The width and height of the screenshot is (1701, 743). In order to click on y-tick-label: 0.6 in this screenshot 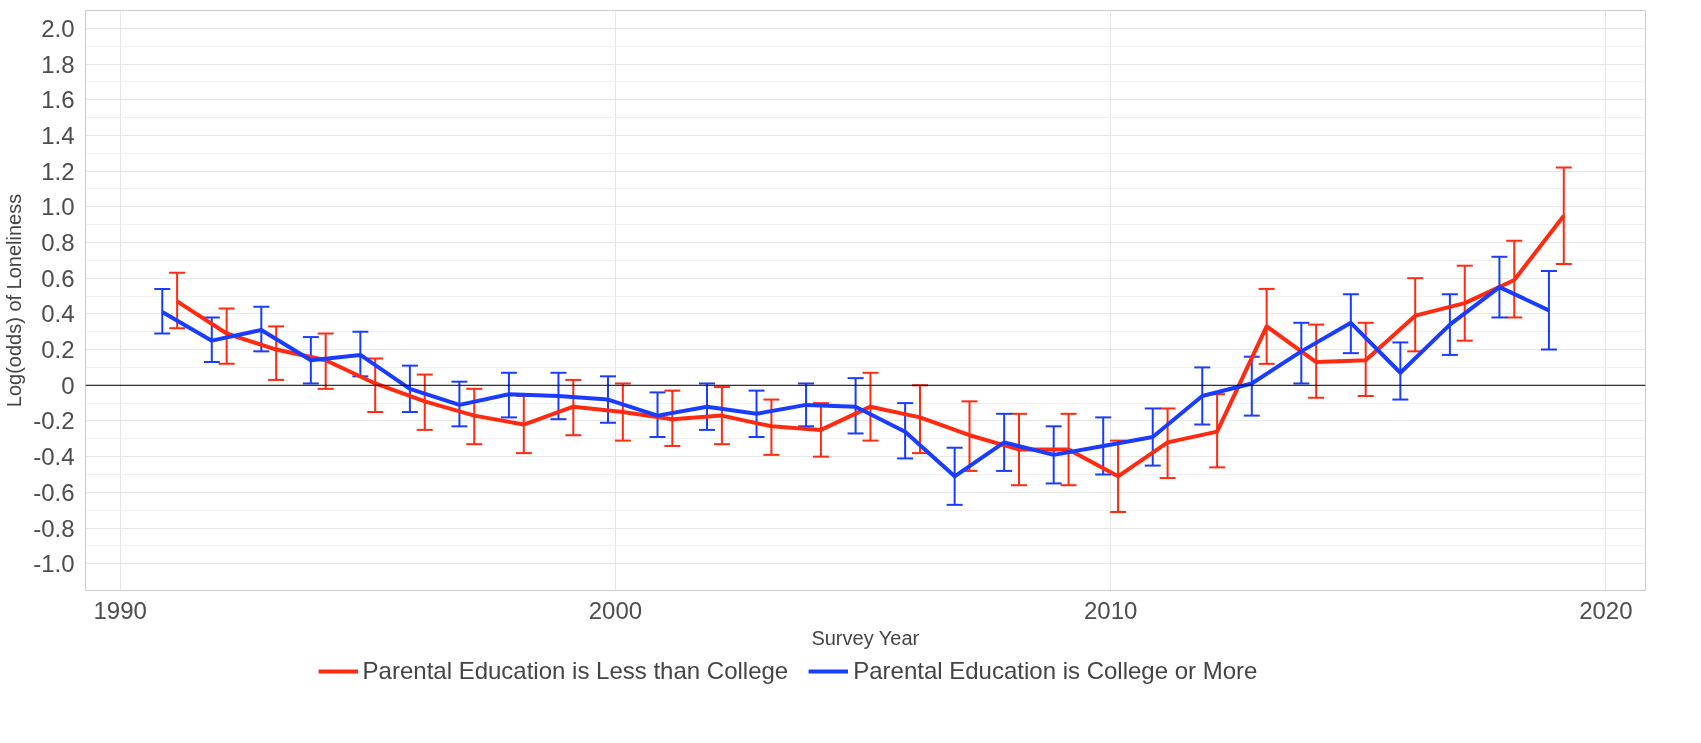, I will do `click(58, 278)`.